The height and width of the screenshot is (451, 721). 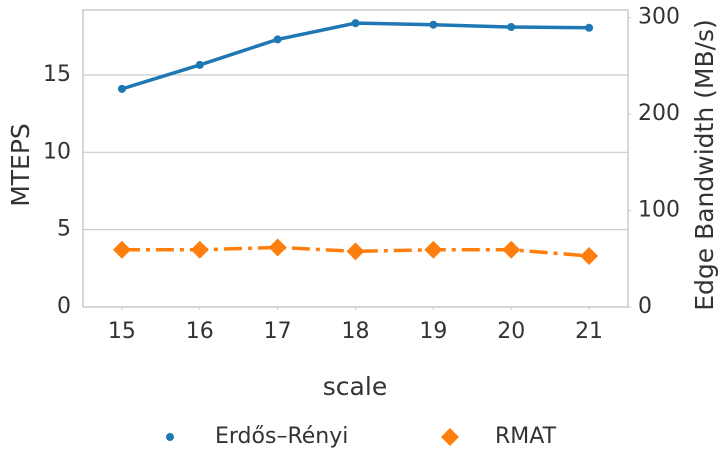 What do you see at coordinates (57, 151) in the screenshot?
I see `y-tick-label: 10` at bounding box center [57, 151].